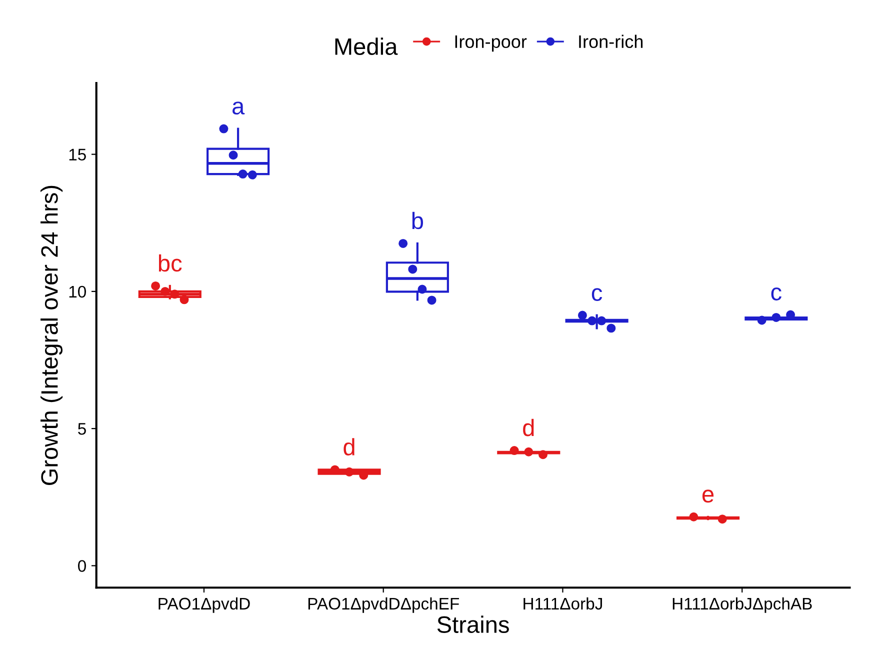 The width and height of the screenshot is (876, 664). Describe the element at coordinates (473, 625) in the screenshot. I see `x-axis-title: Strains` at that location.